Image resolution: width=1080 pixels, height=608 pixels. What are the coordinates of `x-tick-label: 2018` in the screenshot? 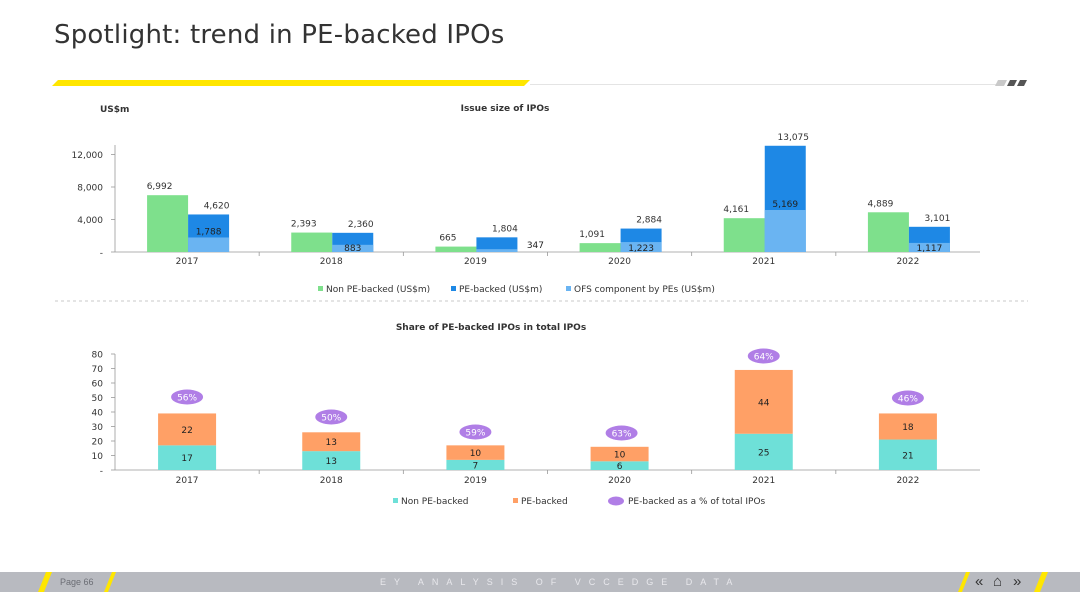 It's located at (331, 481).